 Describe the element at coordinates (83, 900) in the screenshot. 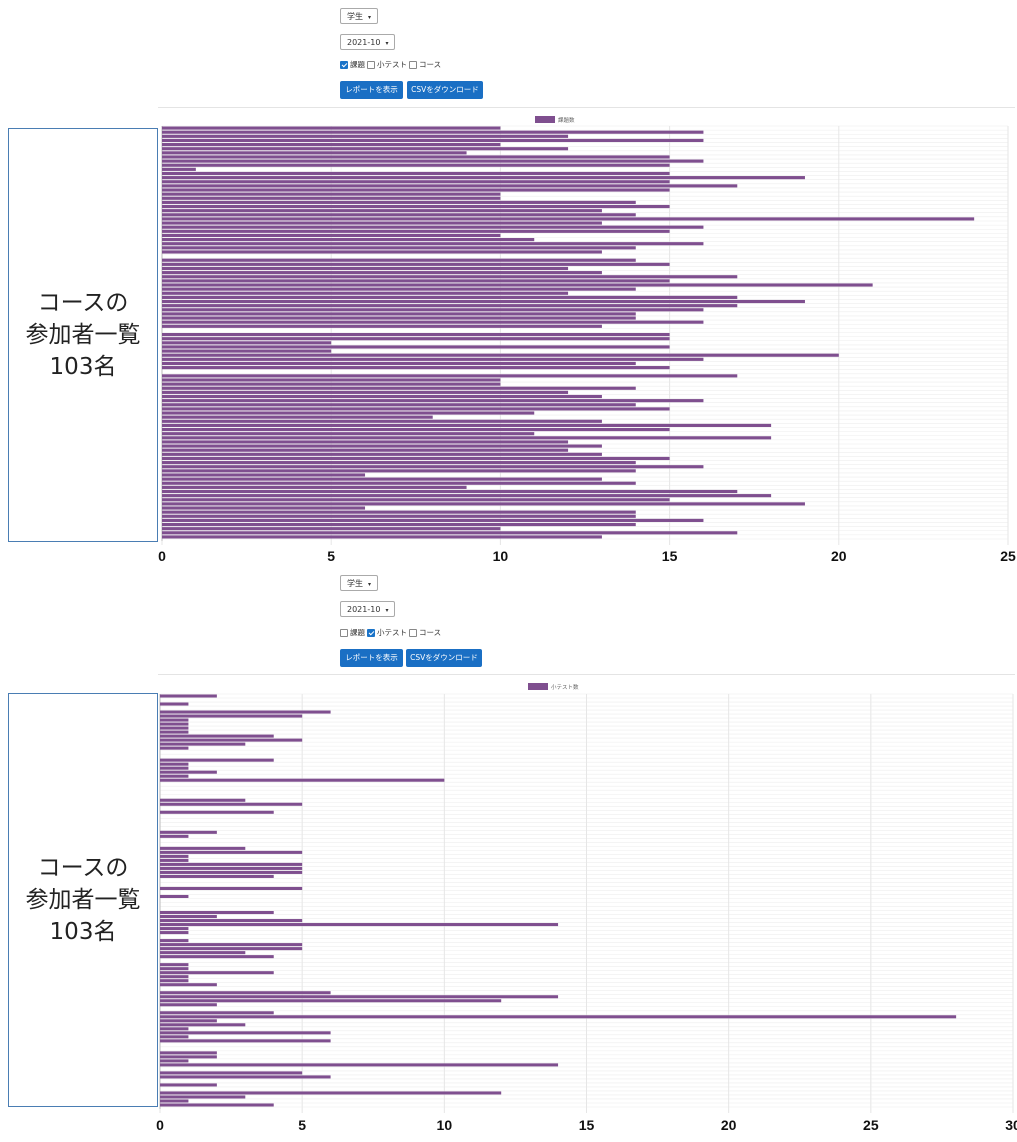

I see `participants-callout-text: コースの 参加者一覧 103名` at that location.